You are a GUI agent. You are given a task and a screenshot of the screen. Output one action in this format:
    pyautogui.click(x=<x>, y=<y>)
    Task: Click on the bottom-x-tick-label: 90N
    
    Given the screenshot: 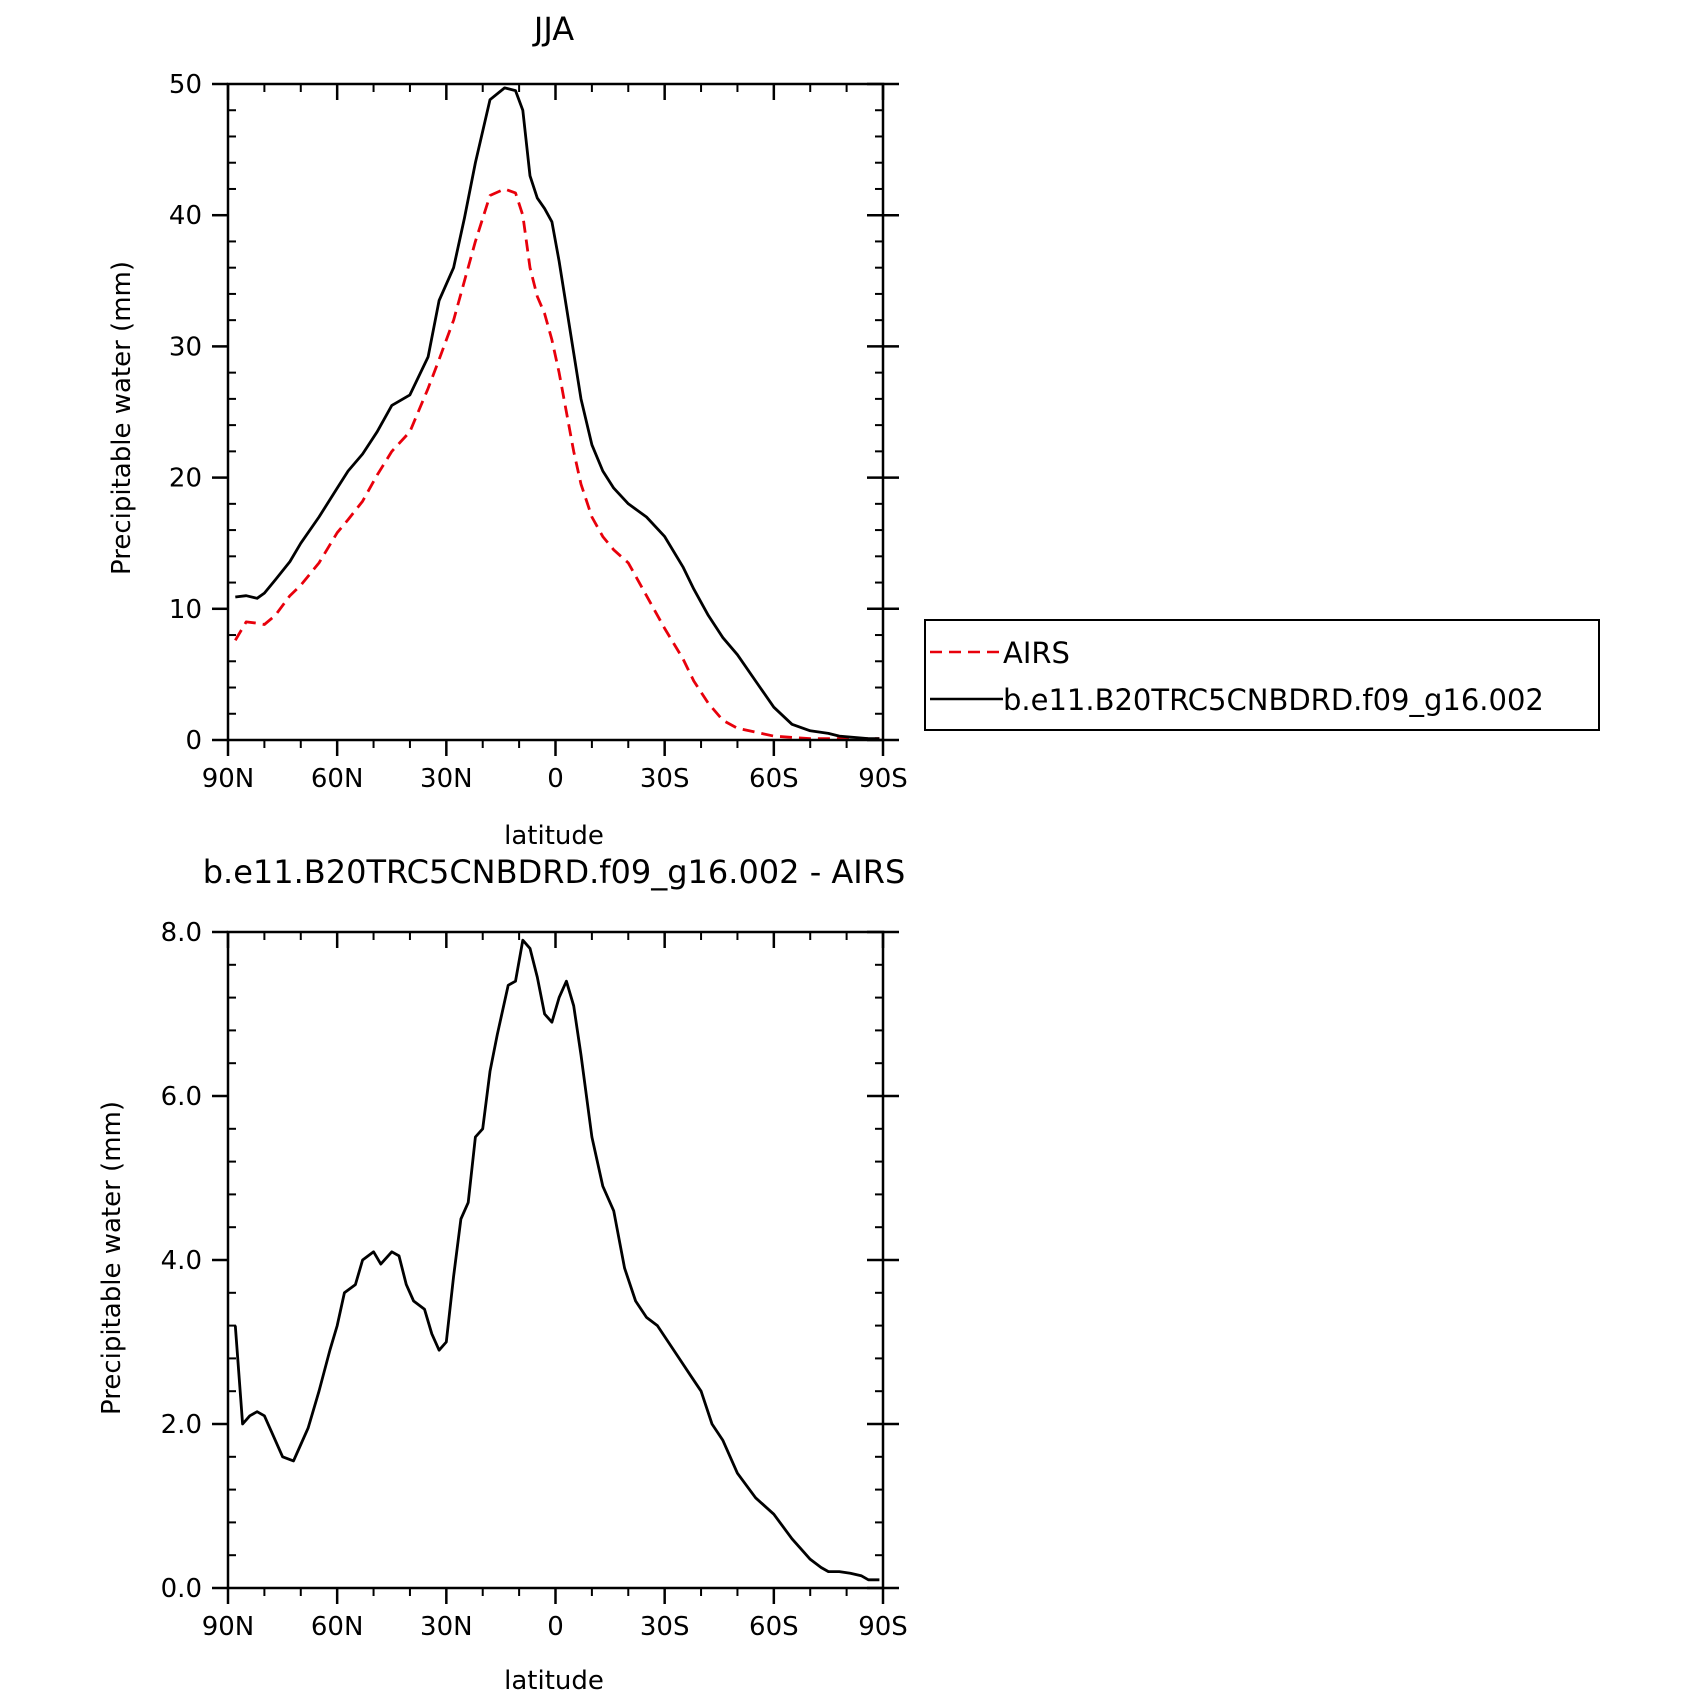 What is the action you would take?
    pyautogui.click(x=228, y=1627)
    